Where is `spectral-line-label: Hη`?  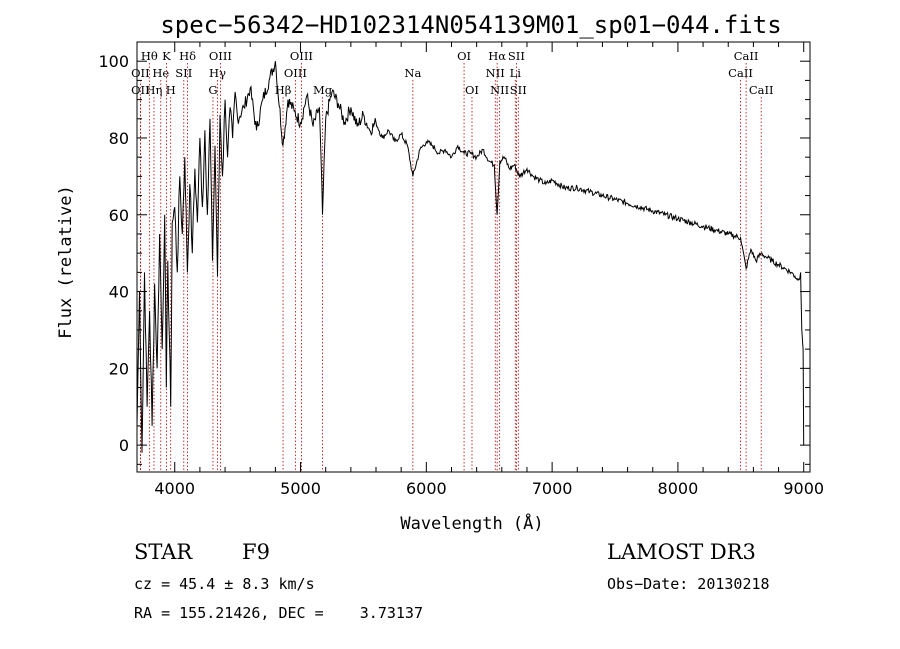 spectral-line-label: Hη is located at coordinates (154, 90).